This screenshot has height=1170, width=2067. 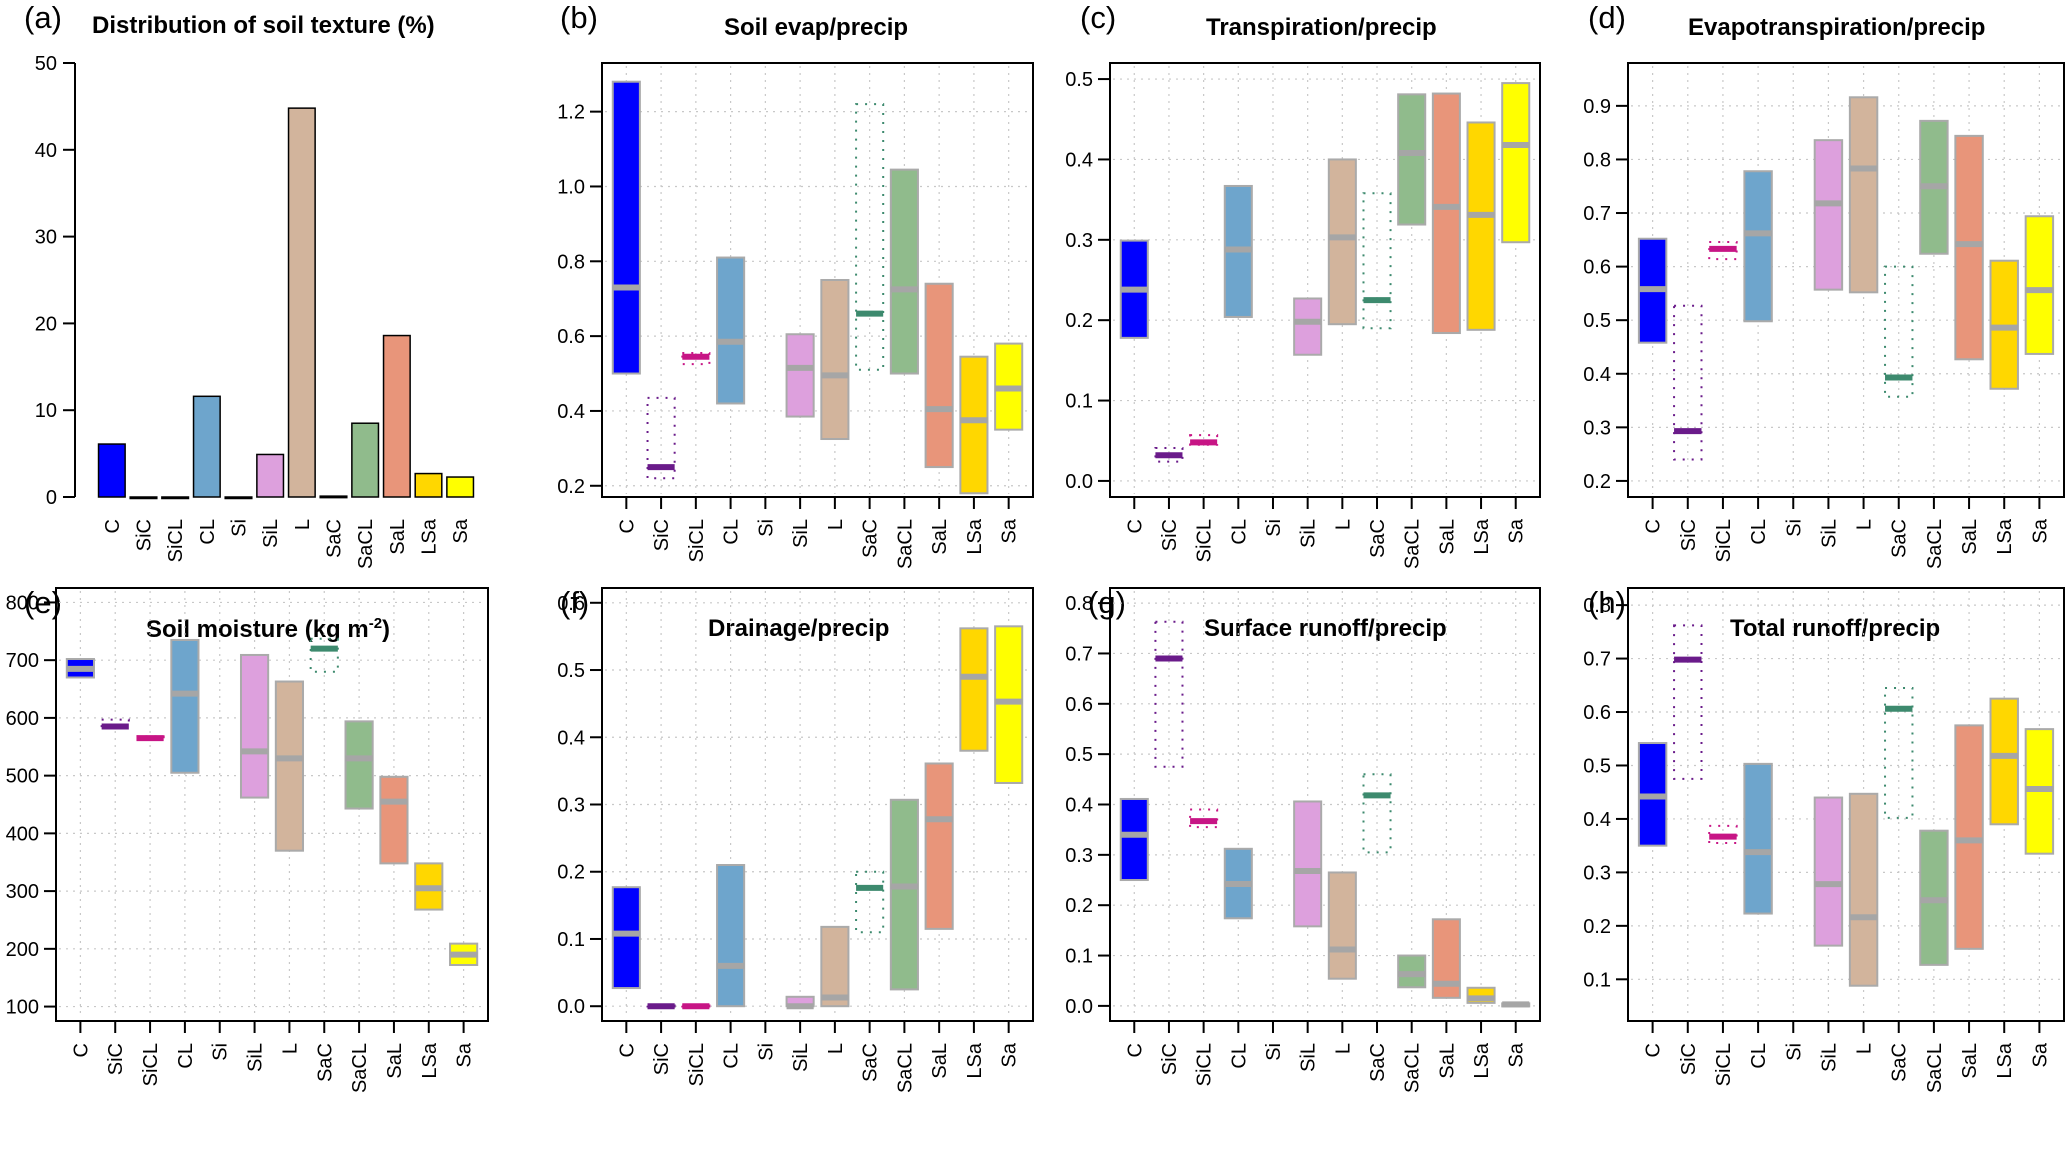 I want to click on panel-letter: (h), so click(x=1607, y=602).